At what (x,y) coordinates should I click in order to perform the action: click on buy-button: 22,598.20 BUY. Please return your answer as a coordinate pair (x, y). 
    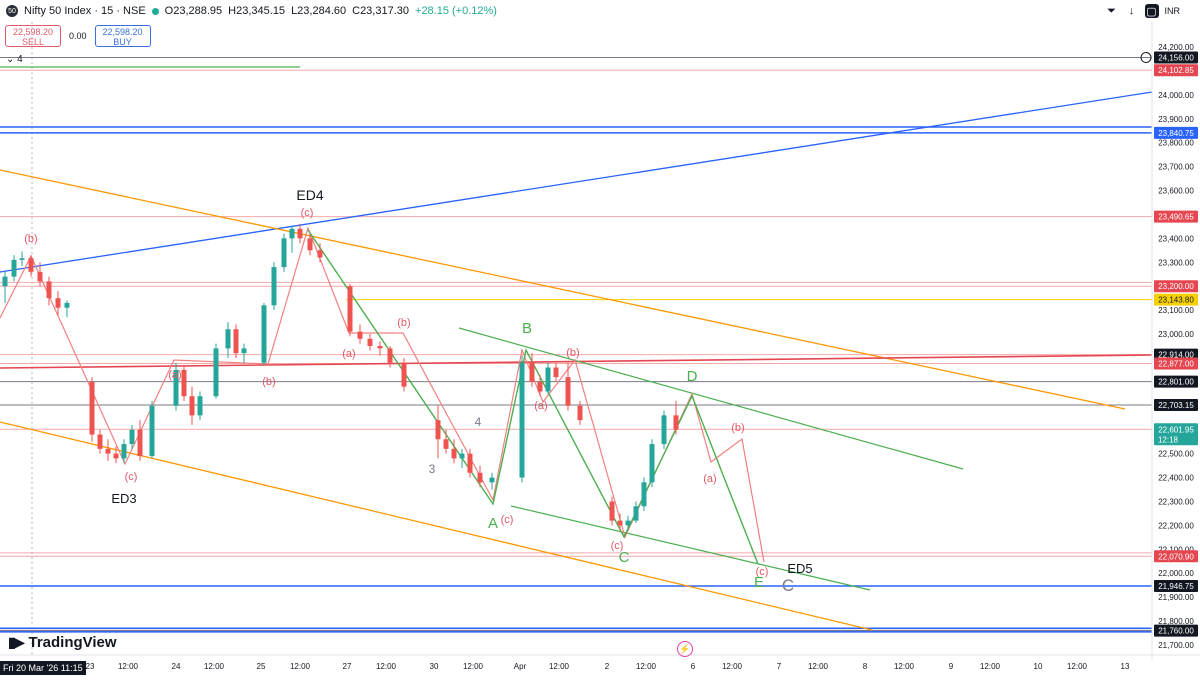
    Looking at the image, I should click on (122, 36).